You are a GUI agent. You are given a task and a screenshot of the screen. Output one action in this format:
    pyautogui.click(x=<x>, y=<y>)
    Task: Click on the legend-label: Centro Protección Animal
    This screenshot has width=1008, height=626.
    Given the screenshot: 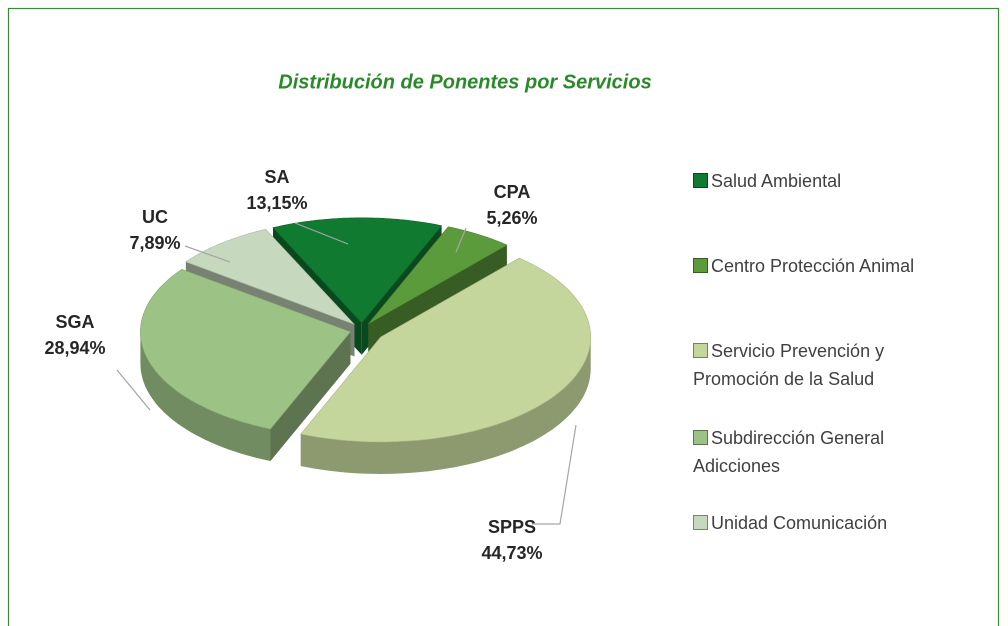 What is the action you would take?
    pyautogui.click(x=813, y=266)
    